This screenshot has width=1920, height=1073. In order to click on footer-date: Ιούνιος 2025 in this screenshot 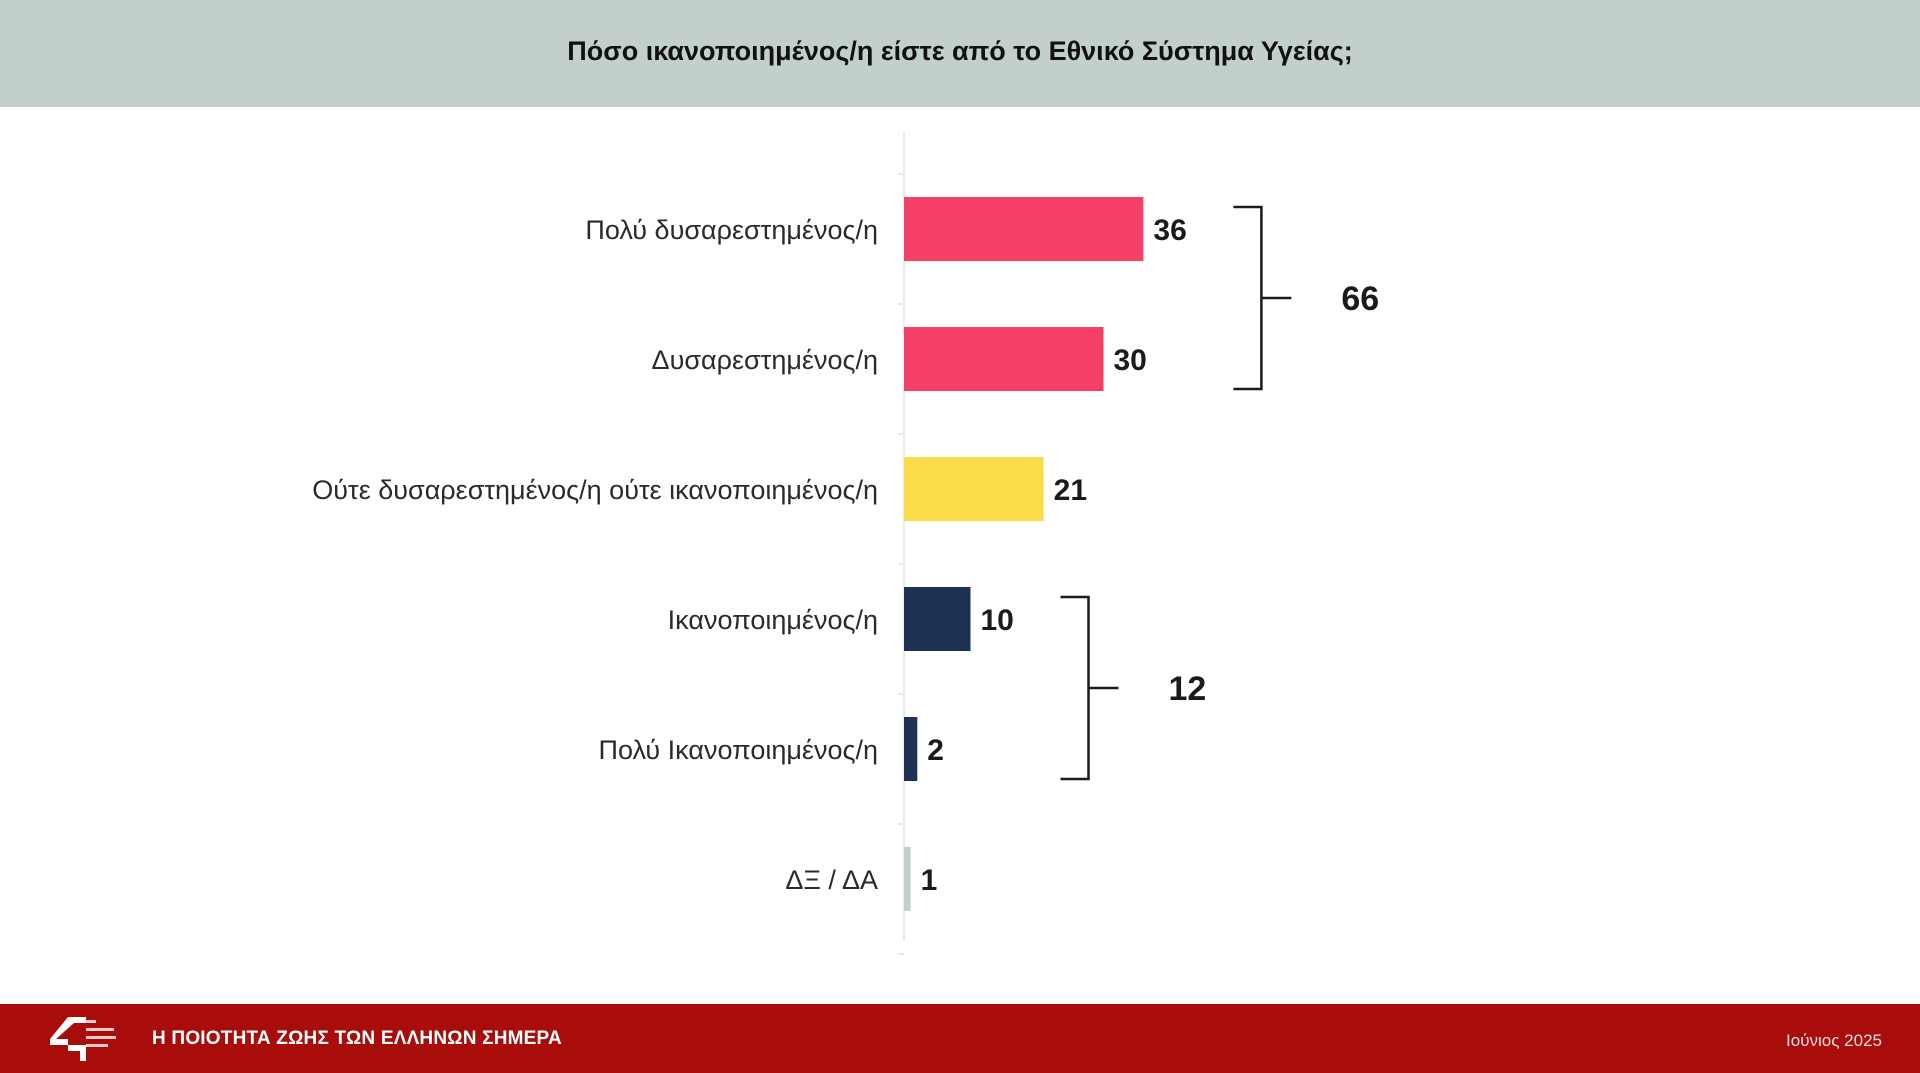, I will do `click(1834, 1040)`.